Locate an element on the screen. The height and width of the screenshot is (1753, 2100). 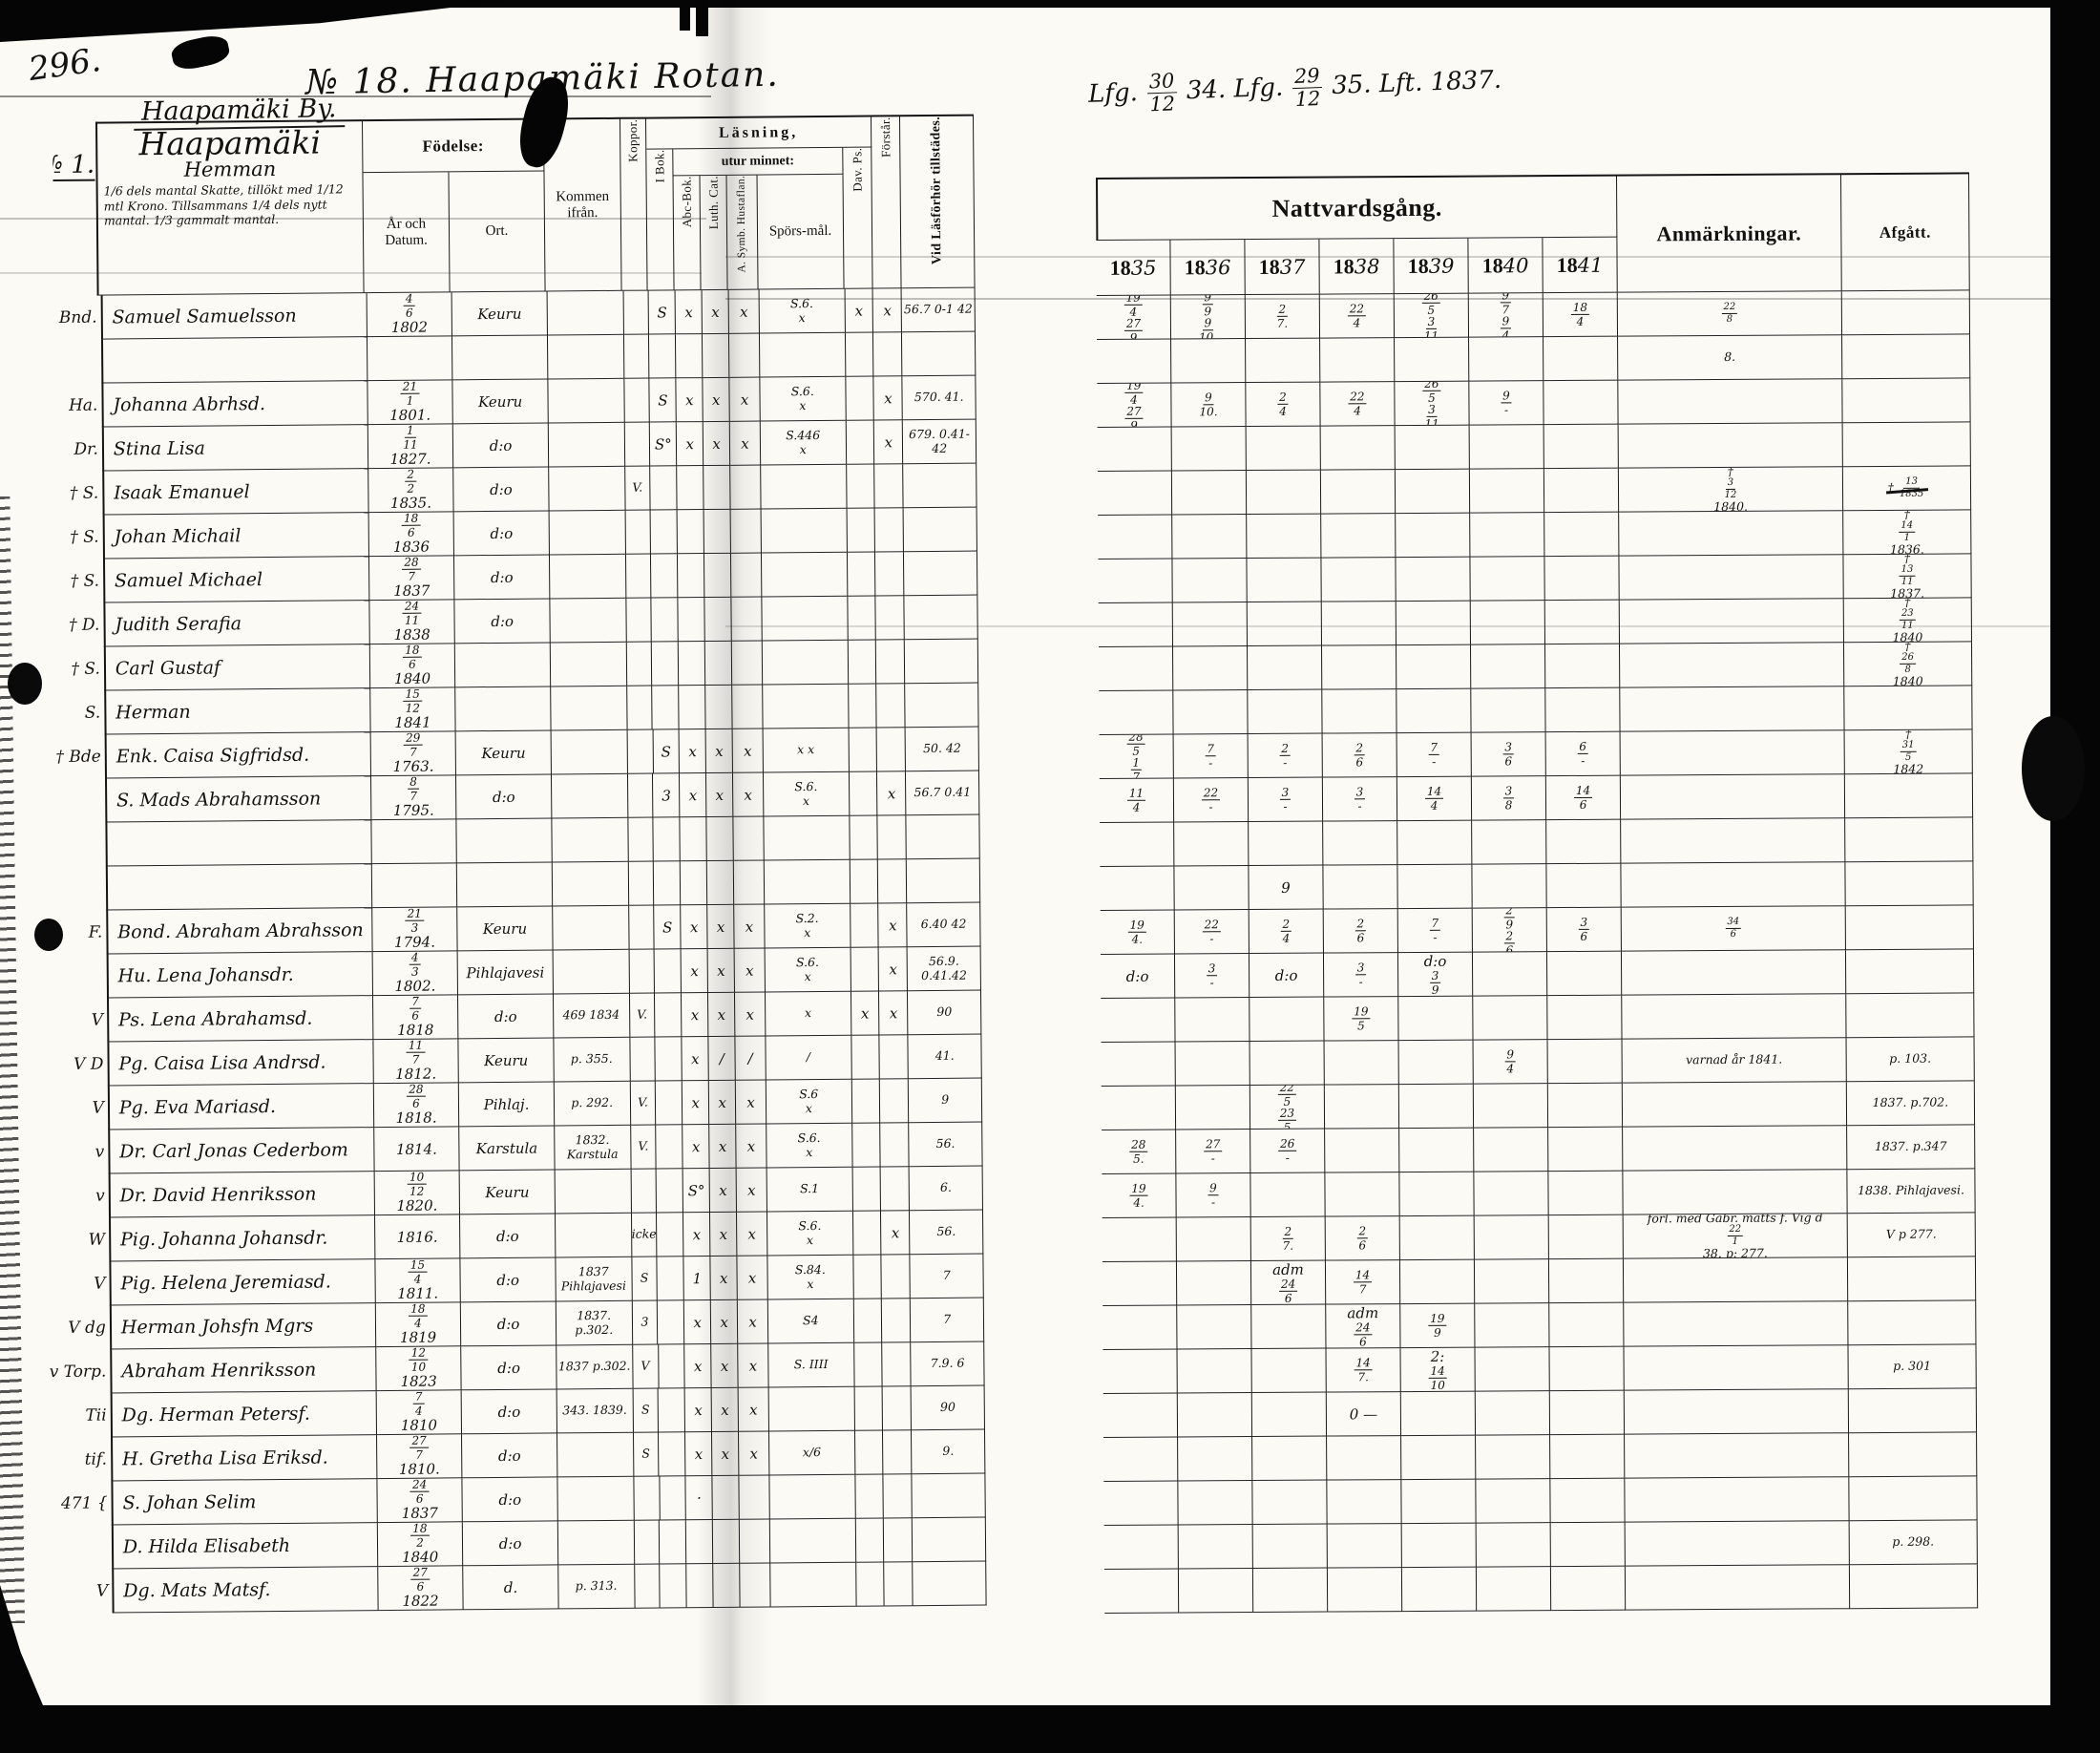
birth-date: 28 7 1837 is located at coordinates (412, 579).